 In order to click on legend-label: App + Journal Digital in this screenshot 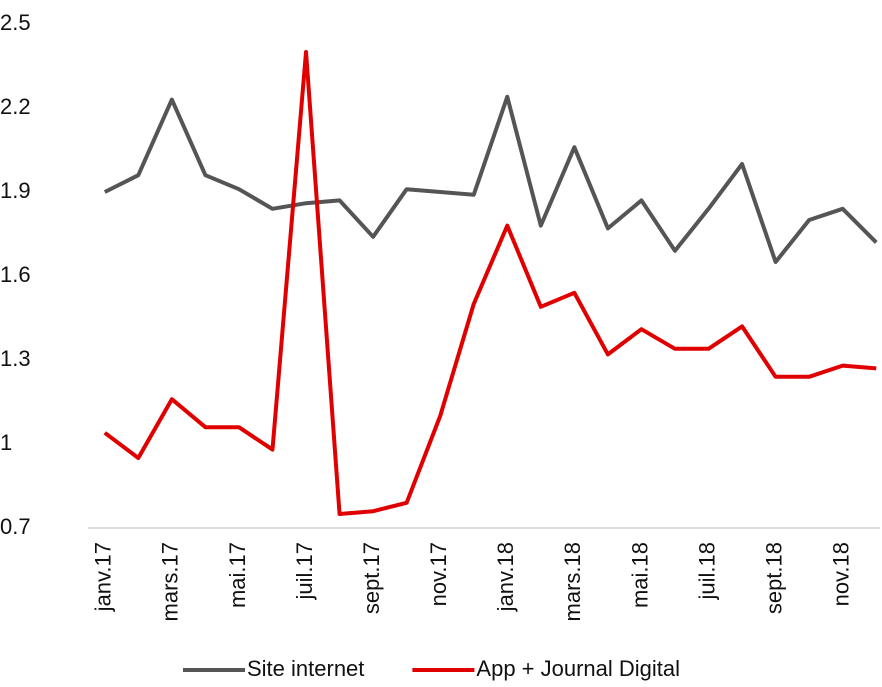, I will do `click(578, 668)`.